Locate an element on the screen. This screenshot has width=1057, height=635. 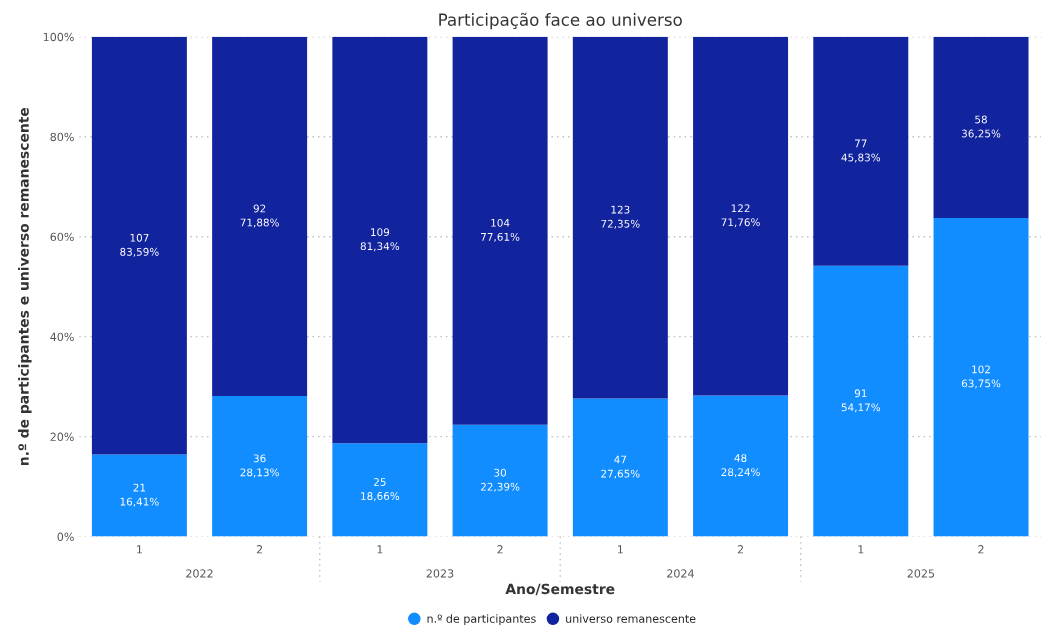
legend-label: universo remanescente is located at coordinates (631, 618).